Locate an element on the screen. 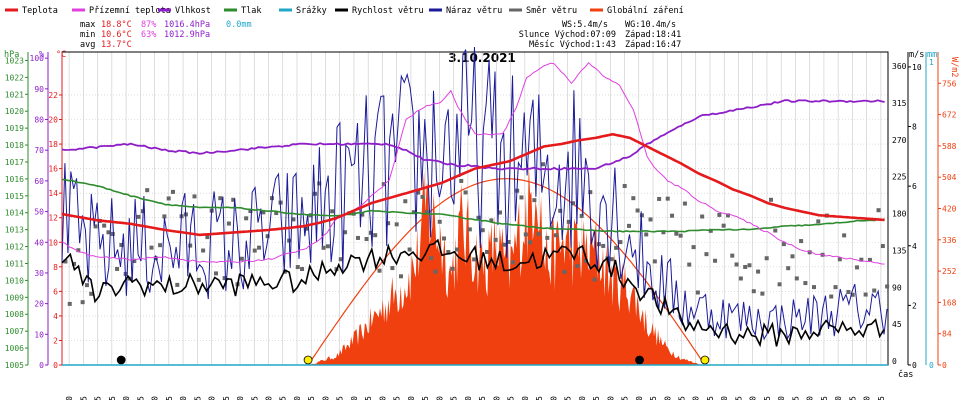 The height and width of the screenshot is (400, 966). sunset-marker is located at coordinates (705, 360).